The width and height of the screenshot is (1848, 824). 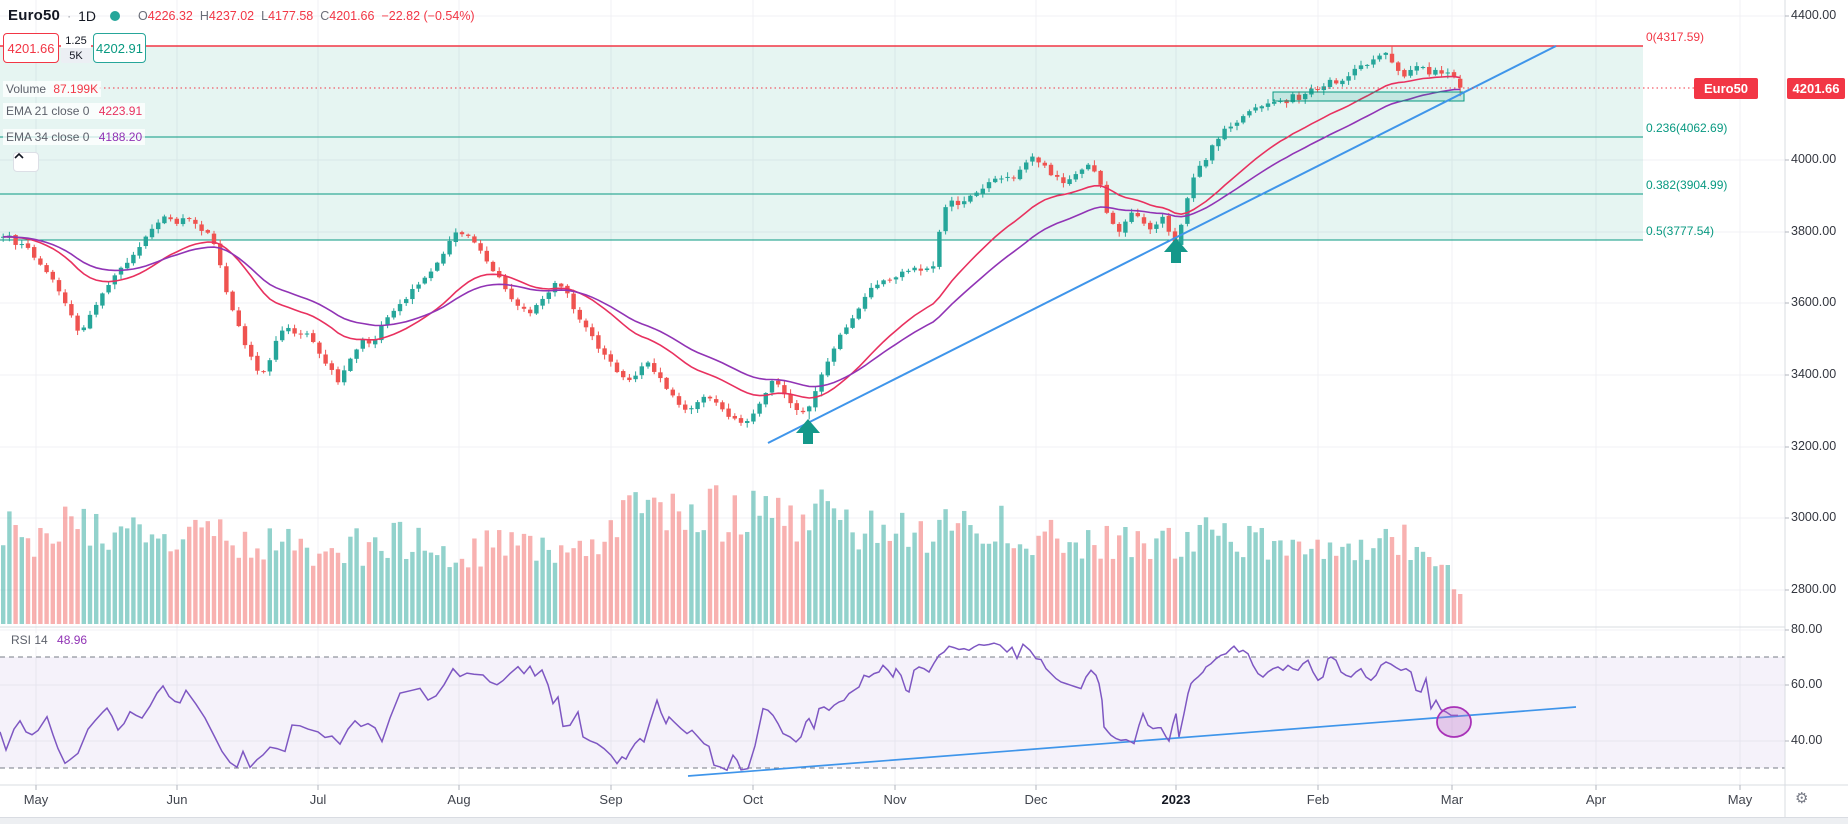 I want to click on buy-button: 4202.91, so click(x=119, y=48).